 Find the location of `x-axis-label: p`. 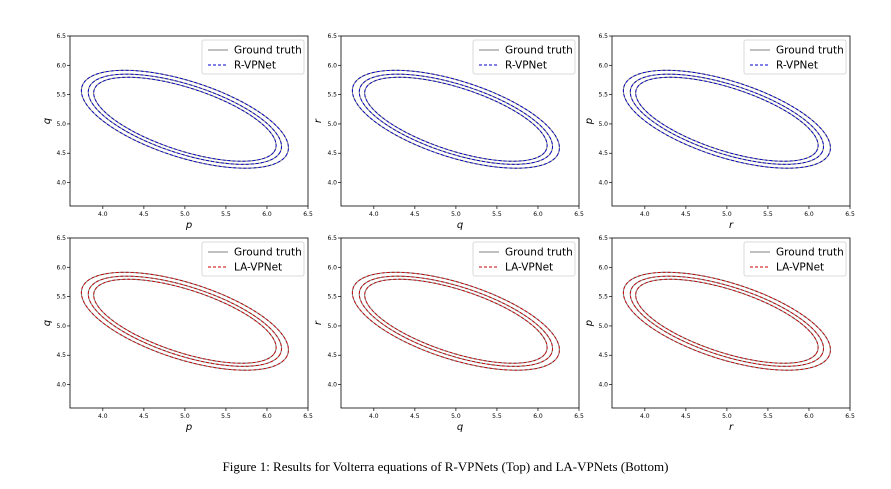

x-axis-label: p is located at coordinates (188, 225).